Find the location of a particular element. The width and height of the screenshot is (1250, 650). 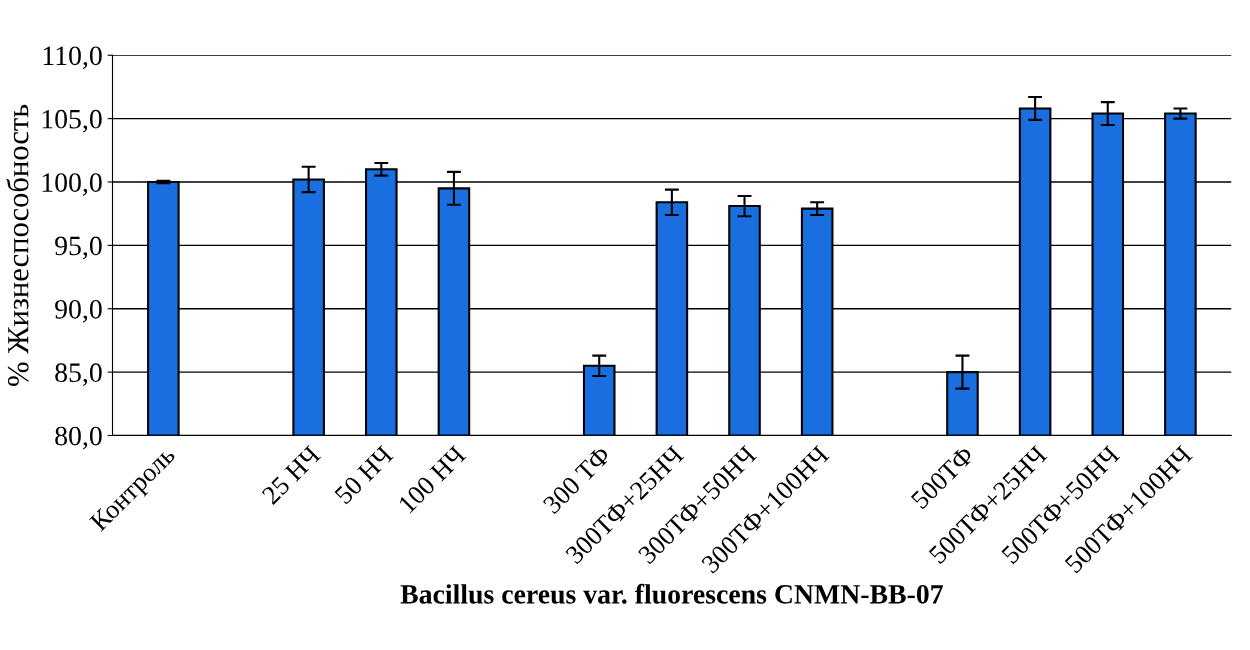

y-tick-label: 80,0 is located at coordinates (78, 438).